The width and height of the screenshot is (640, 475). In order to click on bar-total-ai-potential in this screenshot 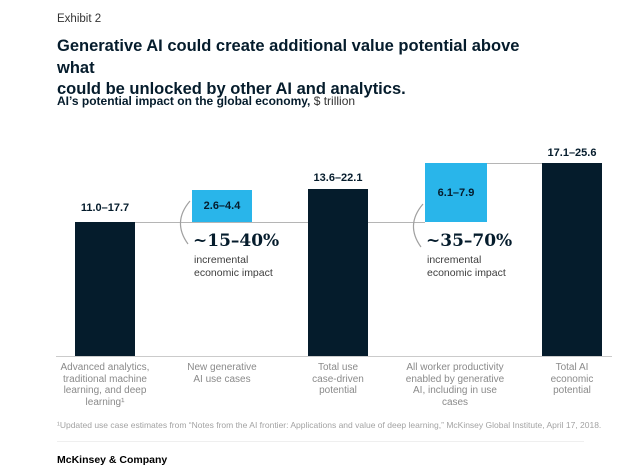, I will do `click(572, 259)`.